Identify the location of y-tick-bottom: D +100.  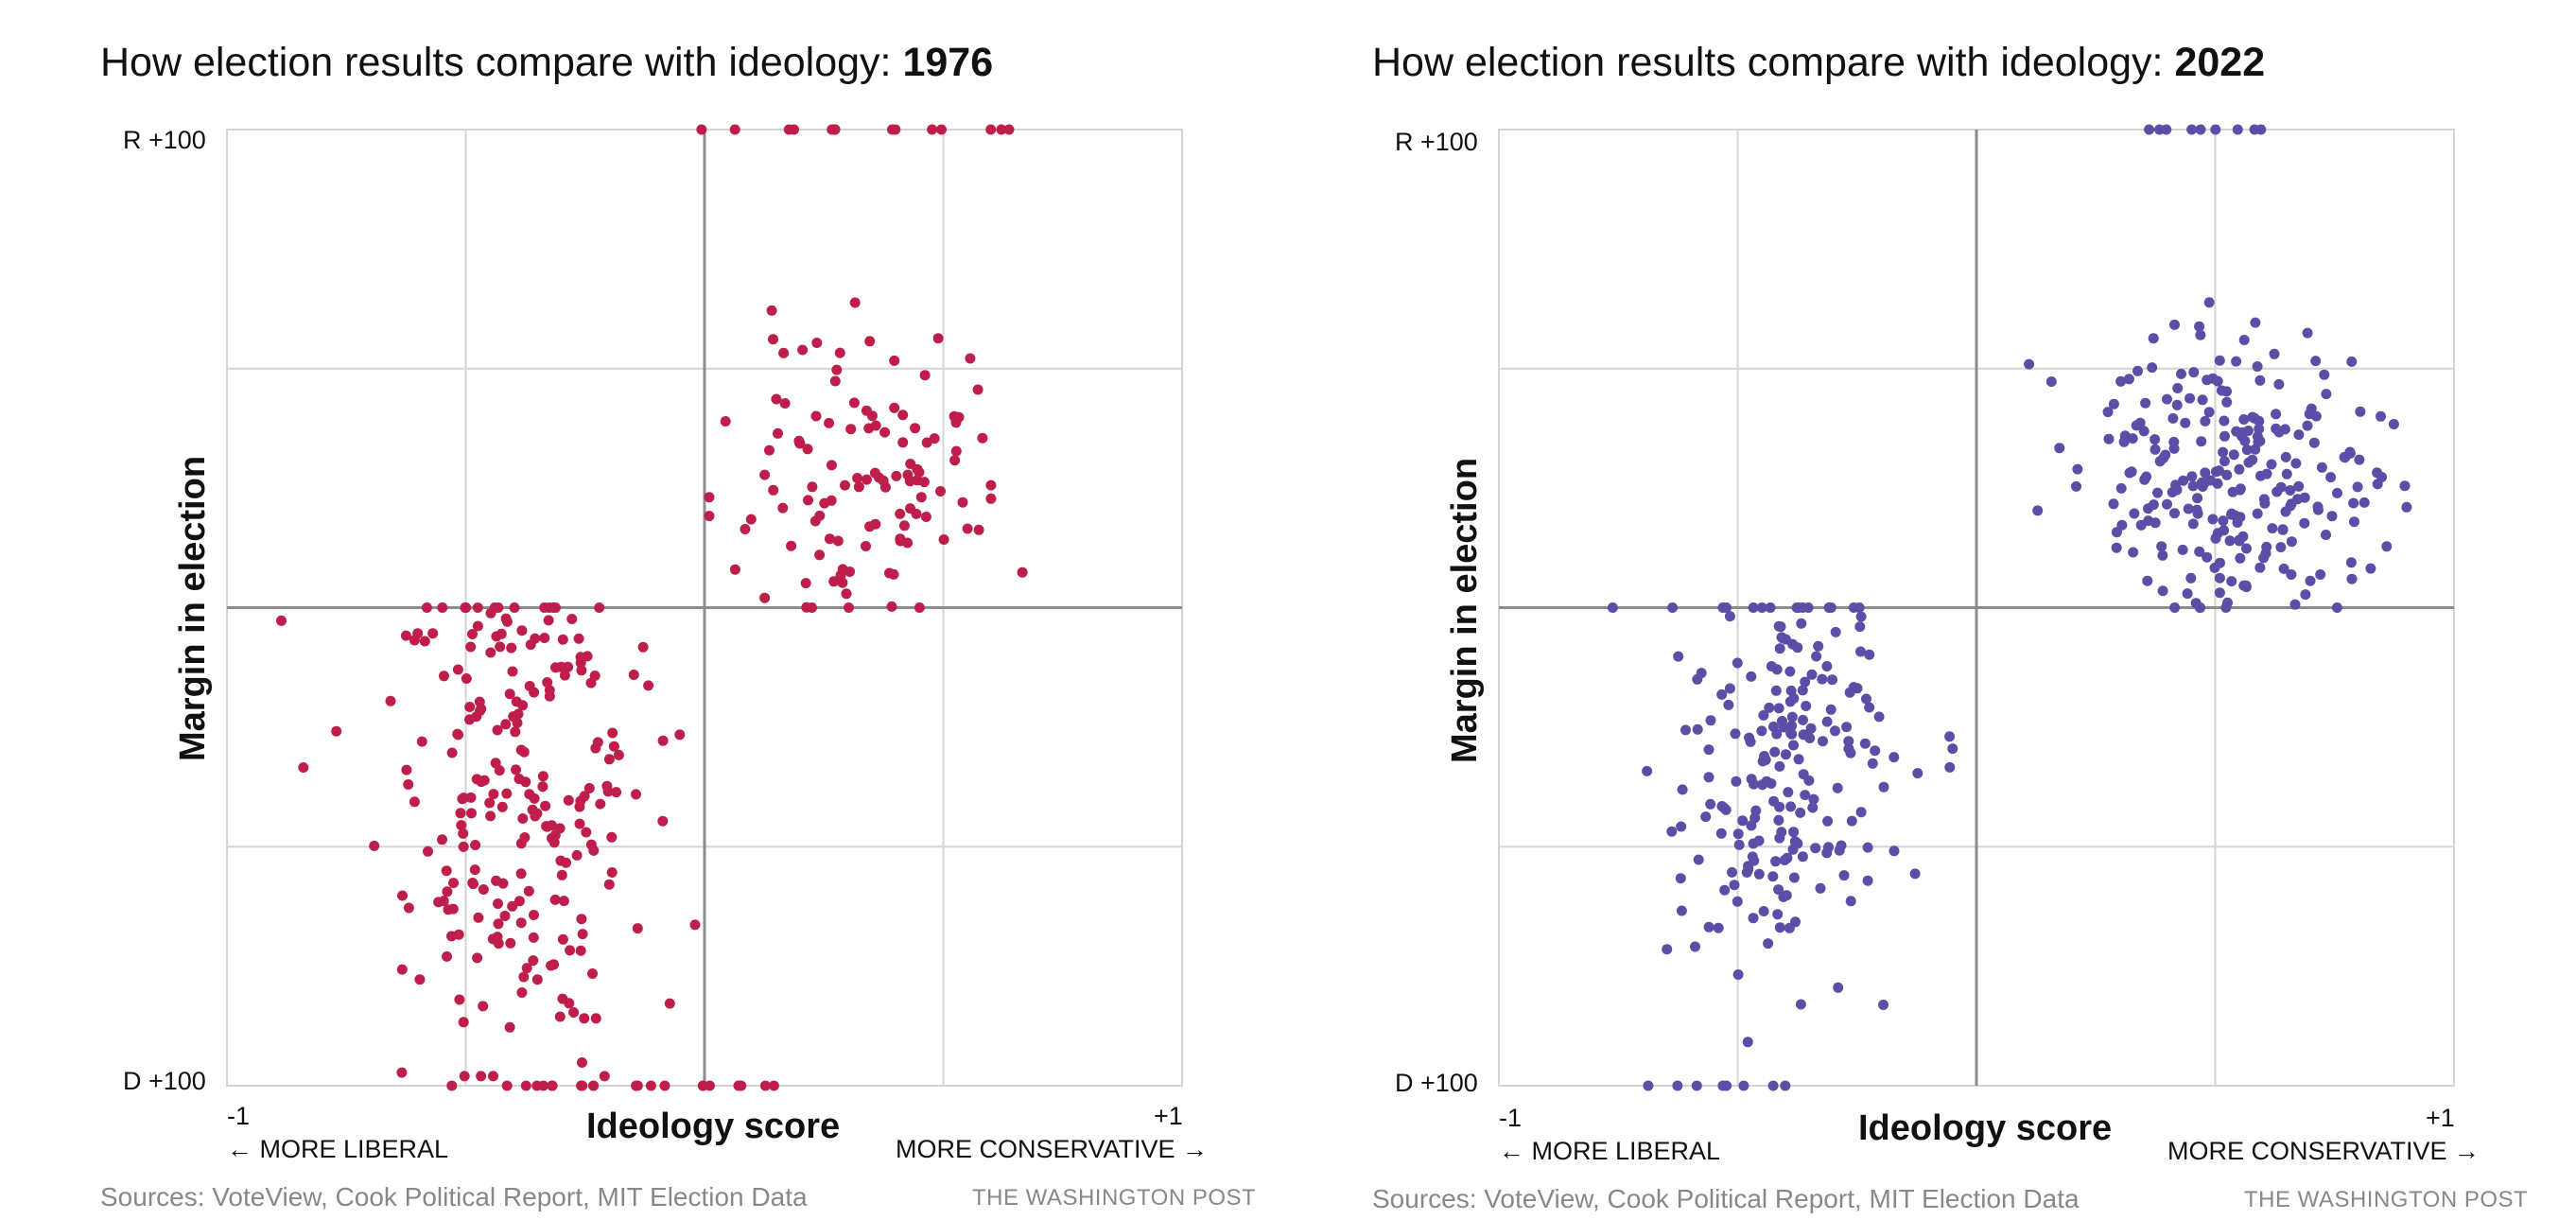
(164, 1081).